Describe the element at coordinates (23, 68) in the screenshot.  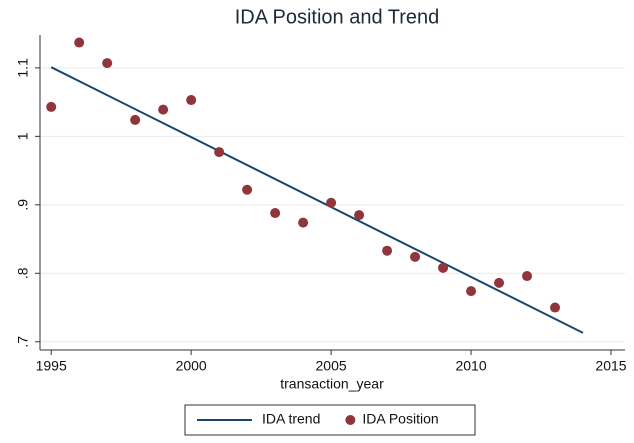
I see `y-tick-label: 1.1` at that location.